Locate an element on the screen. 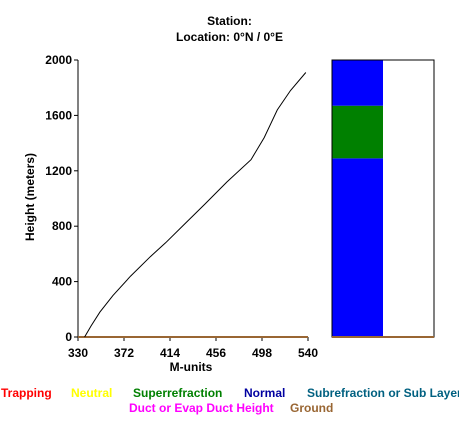 Image resolution: width=459 pixels, height=428 pixels. x-tick-label: 498 is located at coordinates (262, 353).